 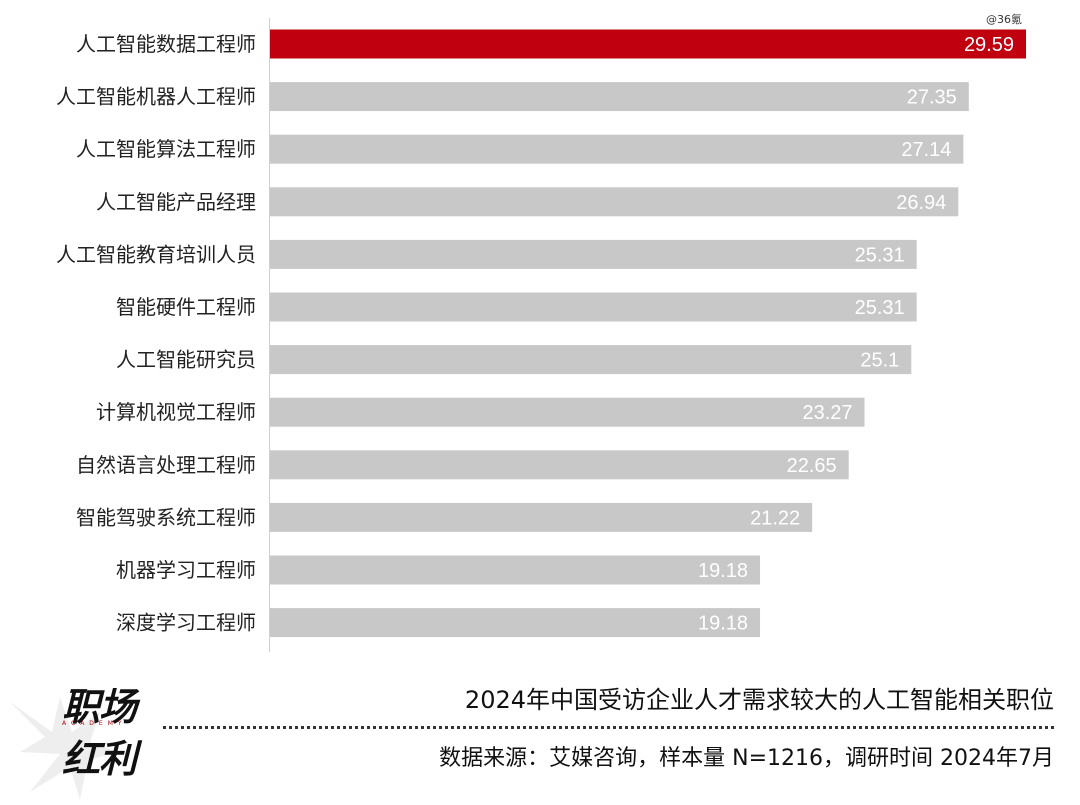 I want to click on value-label: 29.59, so click(x=989, y=45).